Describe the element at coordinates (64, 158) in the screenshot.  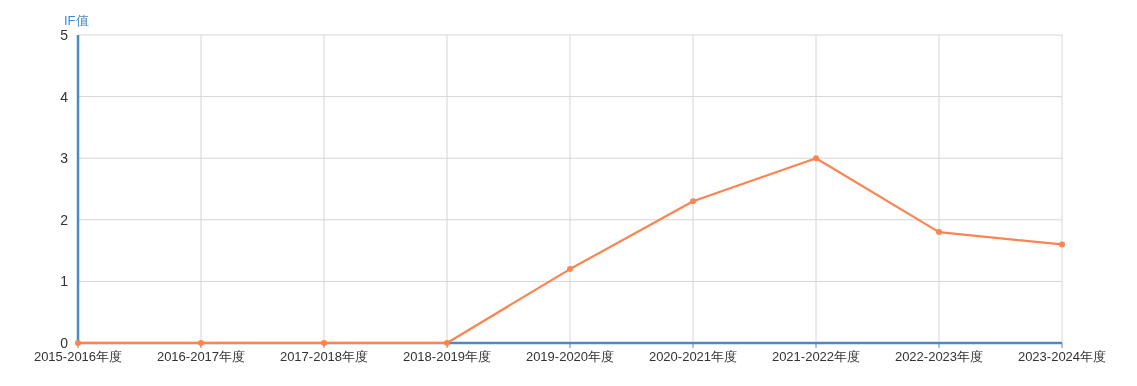
I see `y-tick-label: 3` at that location.